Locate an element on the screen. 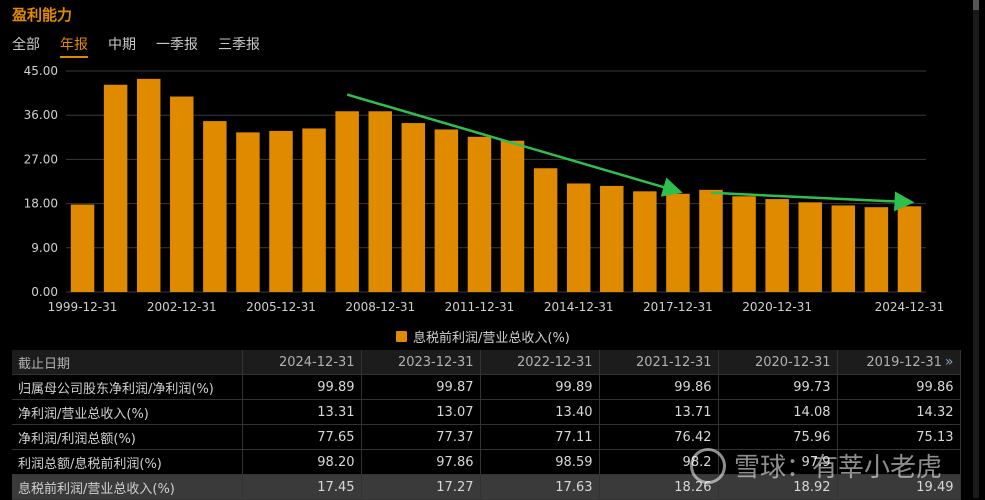 The image size is (985, 500). legend-label: 息税前利润/营业总收入(%) is located at coordinates (491, 338).